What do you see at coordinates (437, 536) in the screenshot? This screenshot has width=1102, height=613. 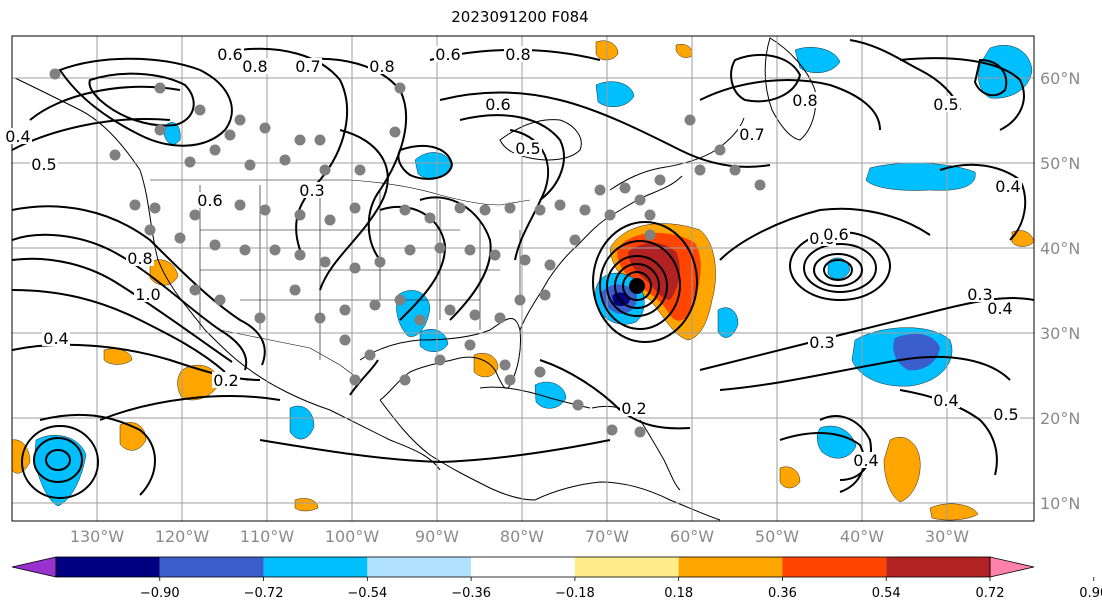 I see `longitude-tick-label: 90°W` at bounding box center [437, 536].